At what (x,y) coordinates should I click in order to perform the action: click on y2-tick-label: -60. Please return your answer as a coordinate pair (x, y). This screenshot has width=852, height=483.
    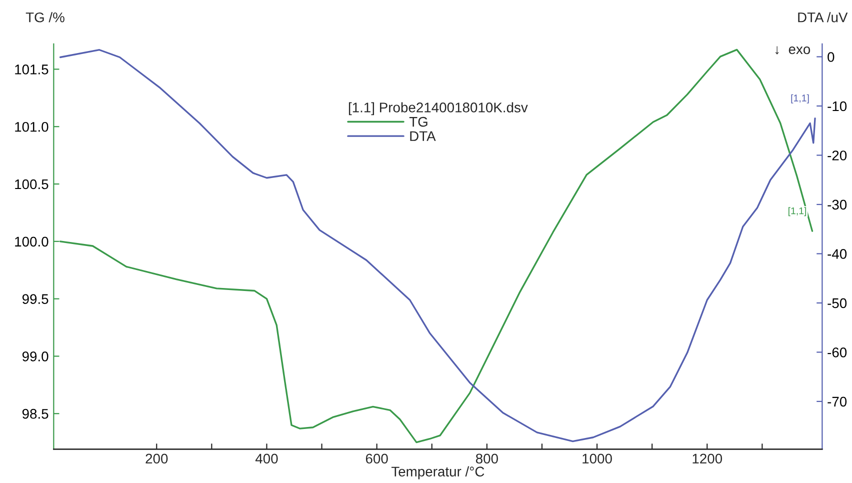
    Looking at the image, I should click on (837, 353).